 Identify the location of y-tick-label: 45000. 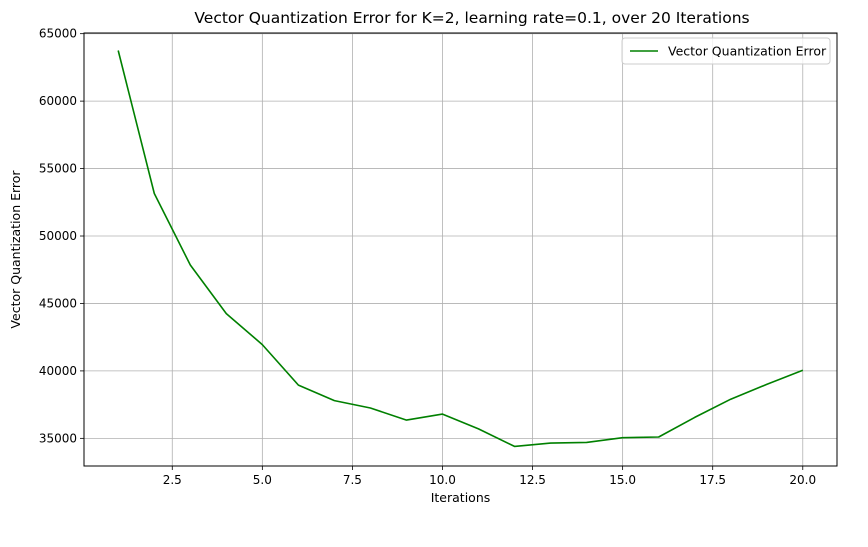
(58, 303).